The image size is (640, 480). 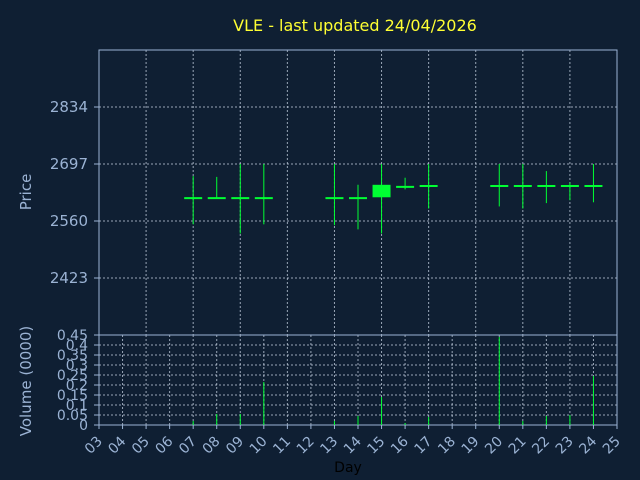 I want to click on price-tick-label: 2834, so click(x=69, y=107).